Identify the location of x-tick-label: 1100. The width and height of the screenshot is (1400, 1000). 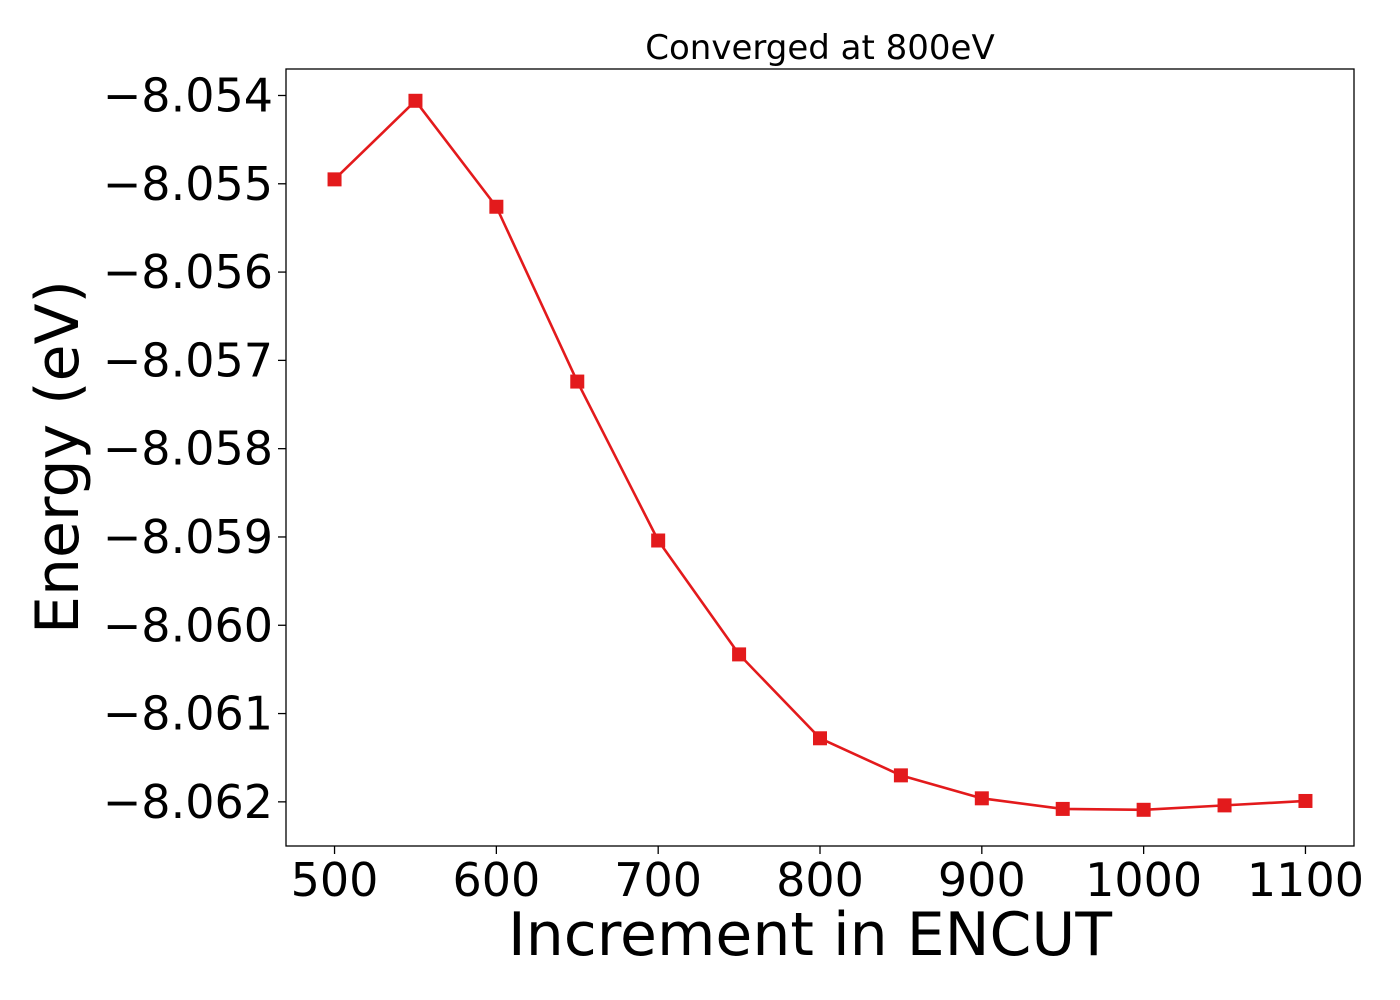
(1305, 880).